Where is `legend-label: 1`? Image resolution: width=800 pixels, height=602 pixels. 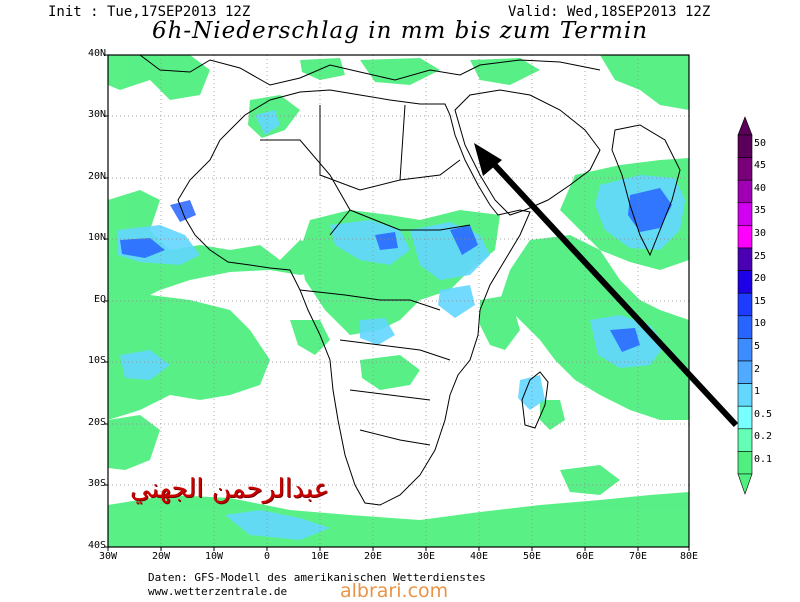 legend-label: 1 is located at coordinates (757, 392).